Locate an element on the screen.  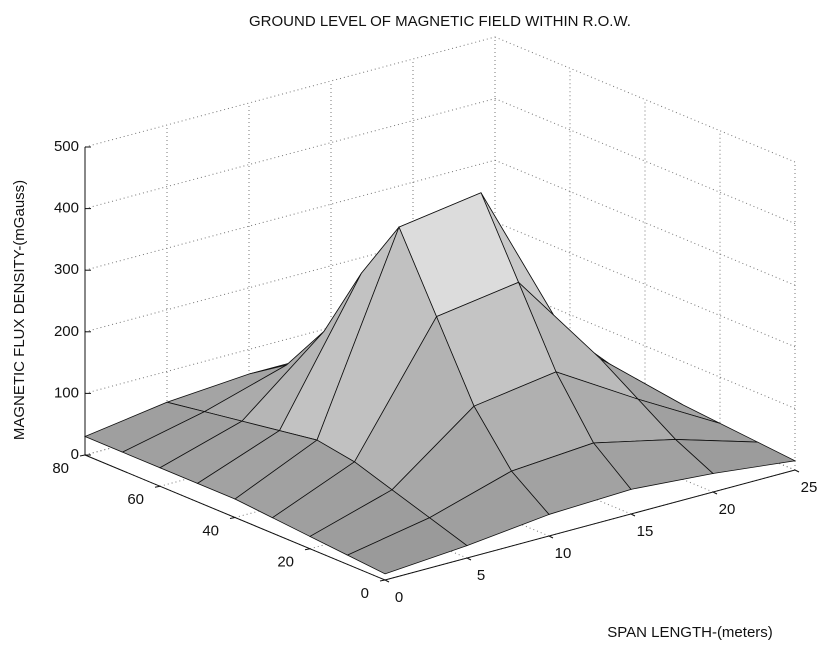
z-tick-label: 0 is located at coordinates (75, 454).